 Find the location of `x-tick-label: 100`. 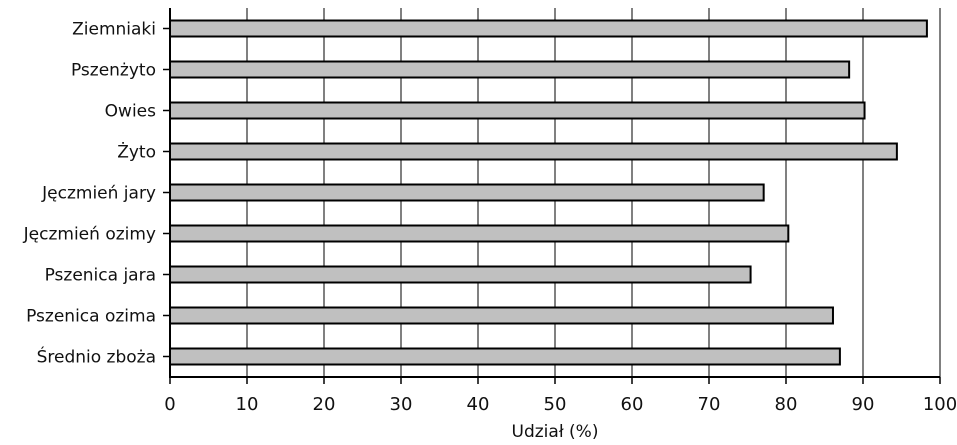

x-tick-label: 100 is located at coordinates (940, 404).